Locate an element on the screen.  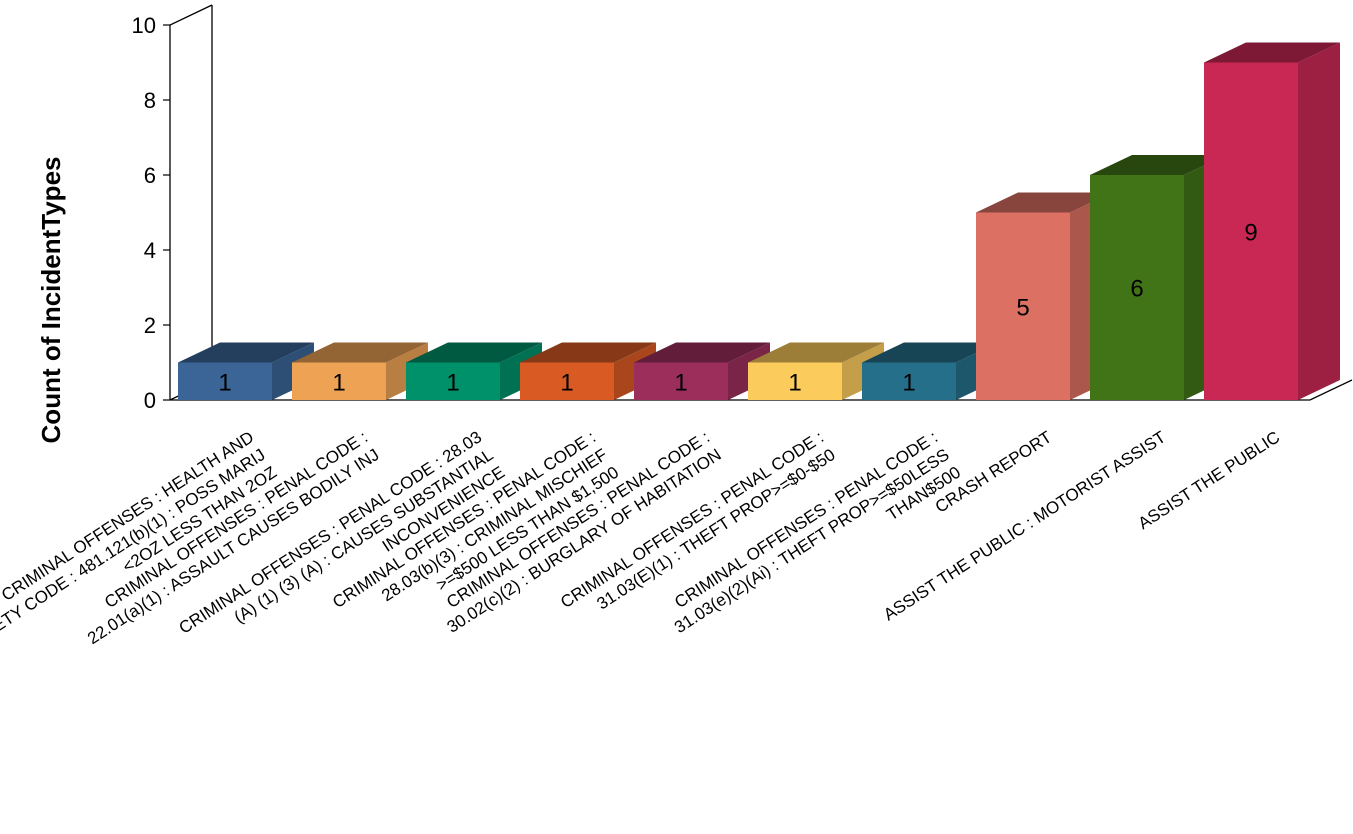
y-tick-label: 2 is located at coordinates (150, 325).